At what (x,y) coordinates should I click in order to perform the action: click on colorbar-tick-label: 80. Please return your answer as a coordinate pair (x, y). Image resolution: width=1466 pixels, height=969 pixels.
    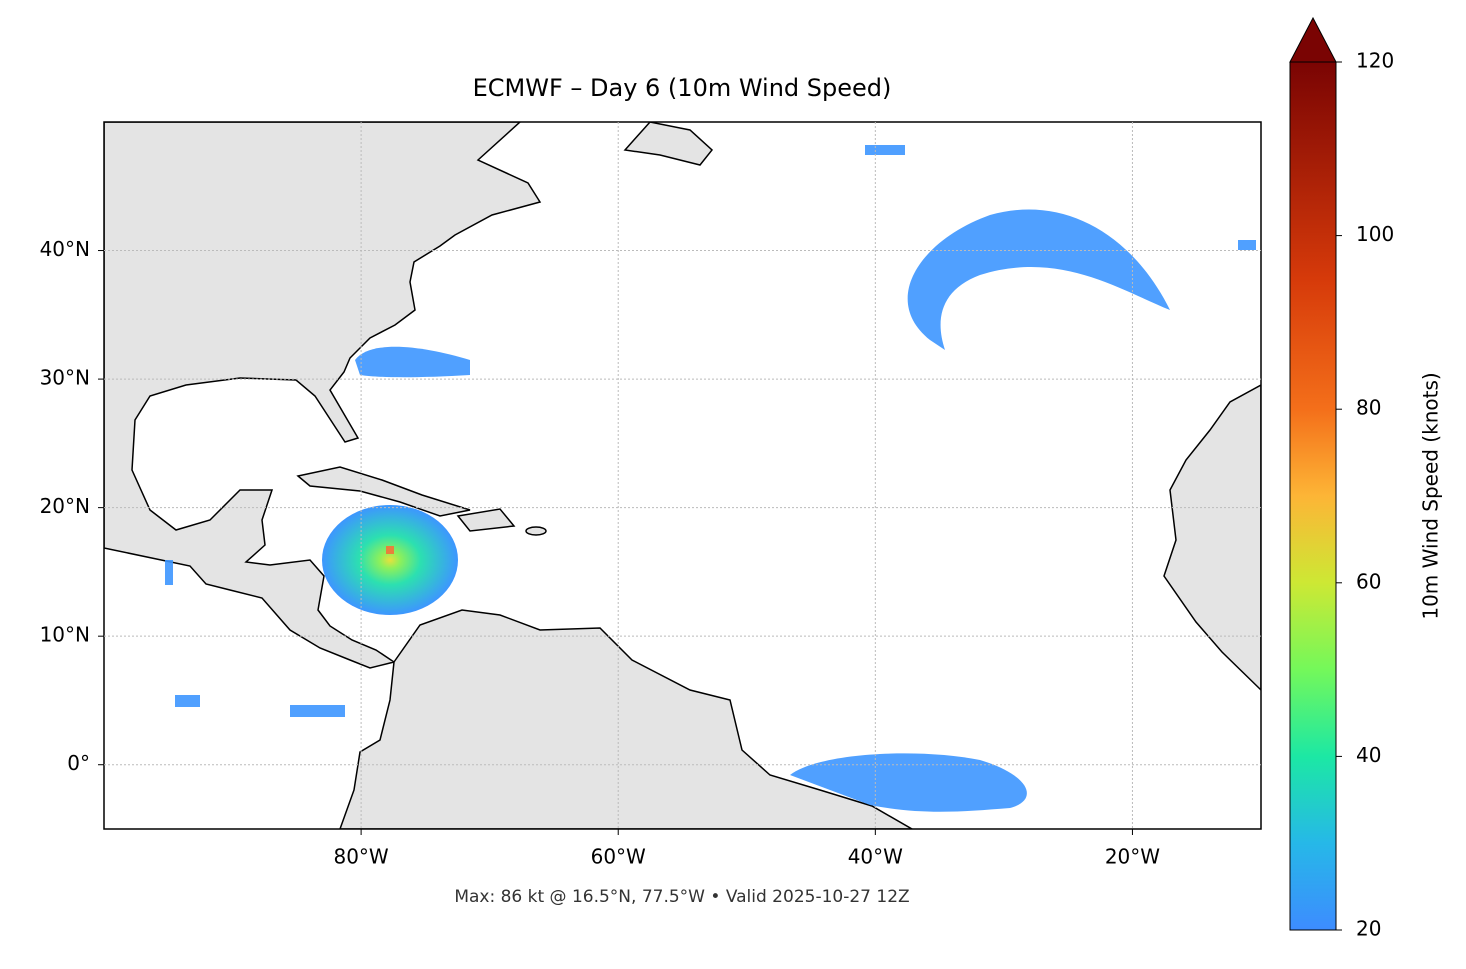
    Looking at the image, I should click on (1368, 408).